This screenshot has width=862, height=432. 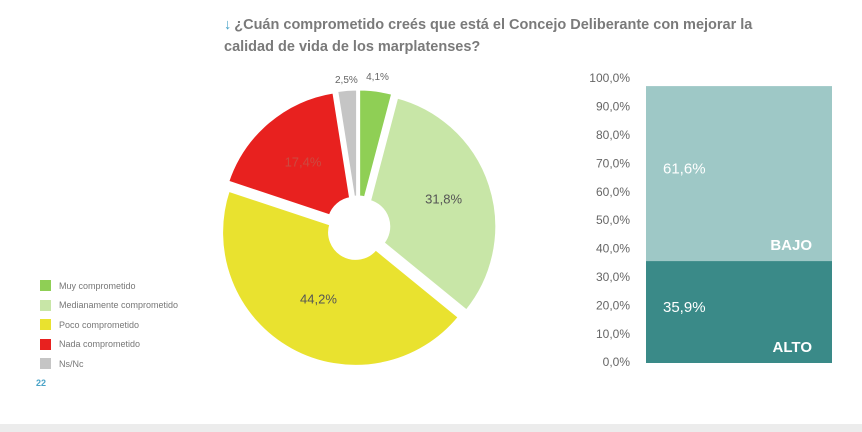 I want to click on legend-item-nada-comprometido: Nada comprometido, so click(x=109, y=345).